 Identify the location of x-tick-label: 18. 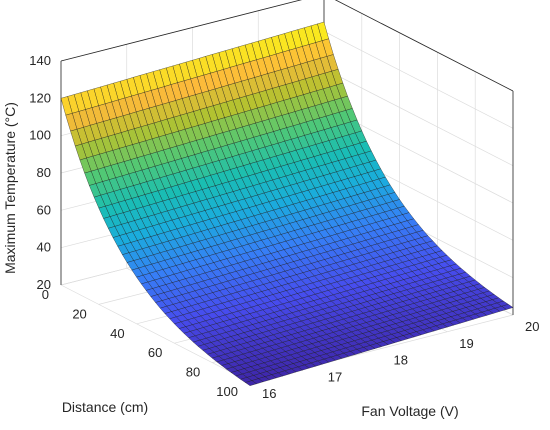
(401, 360).